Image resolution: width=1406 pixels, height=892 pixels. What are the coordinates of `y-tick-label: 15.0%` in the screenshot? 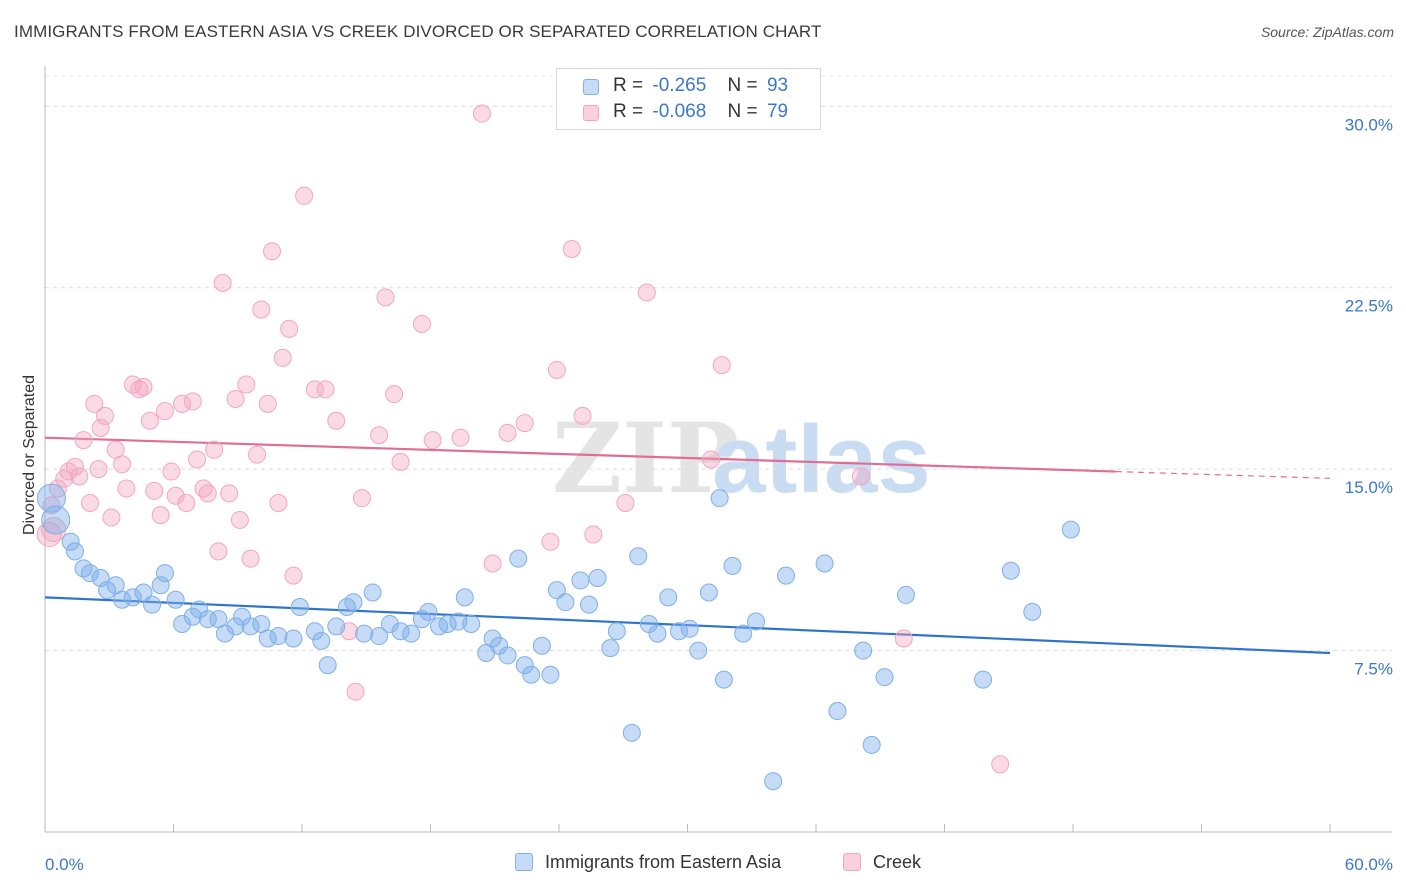 It's located at (1369, 487).